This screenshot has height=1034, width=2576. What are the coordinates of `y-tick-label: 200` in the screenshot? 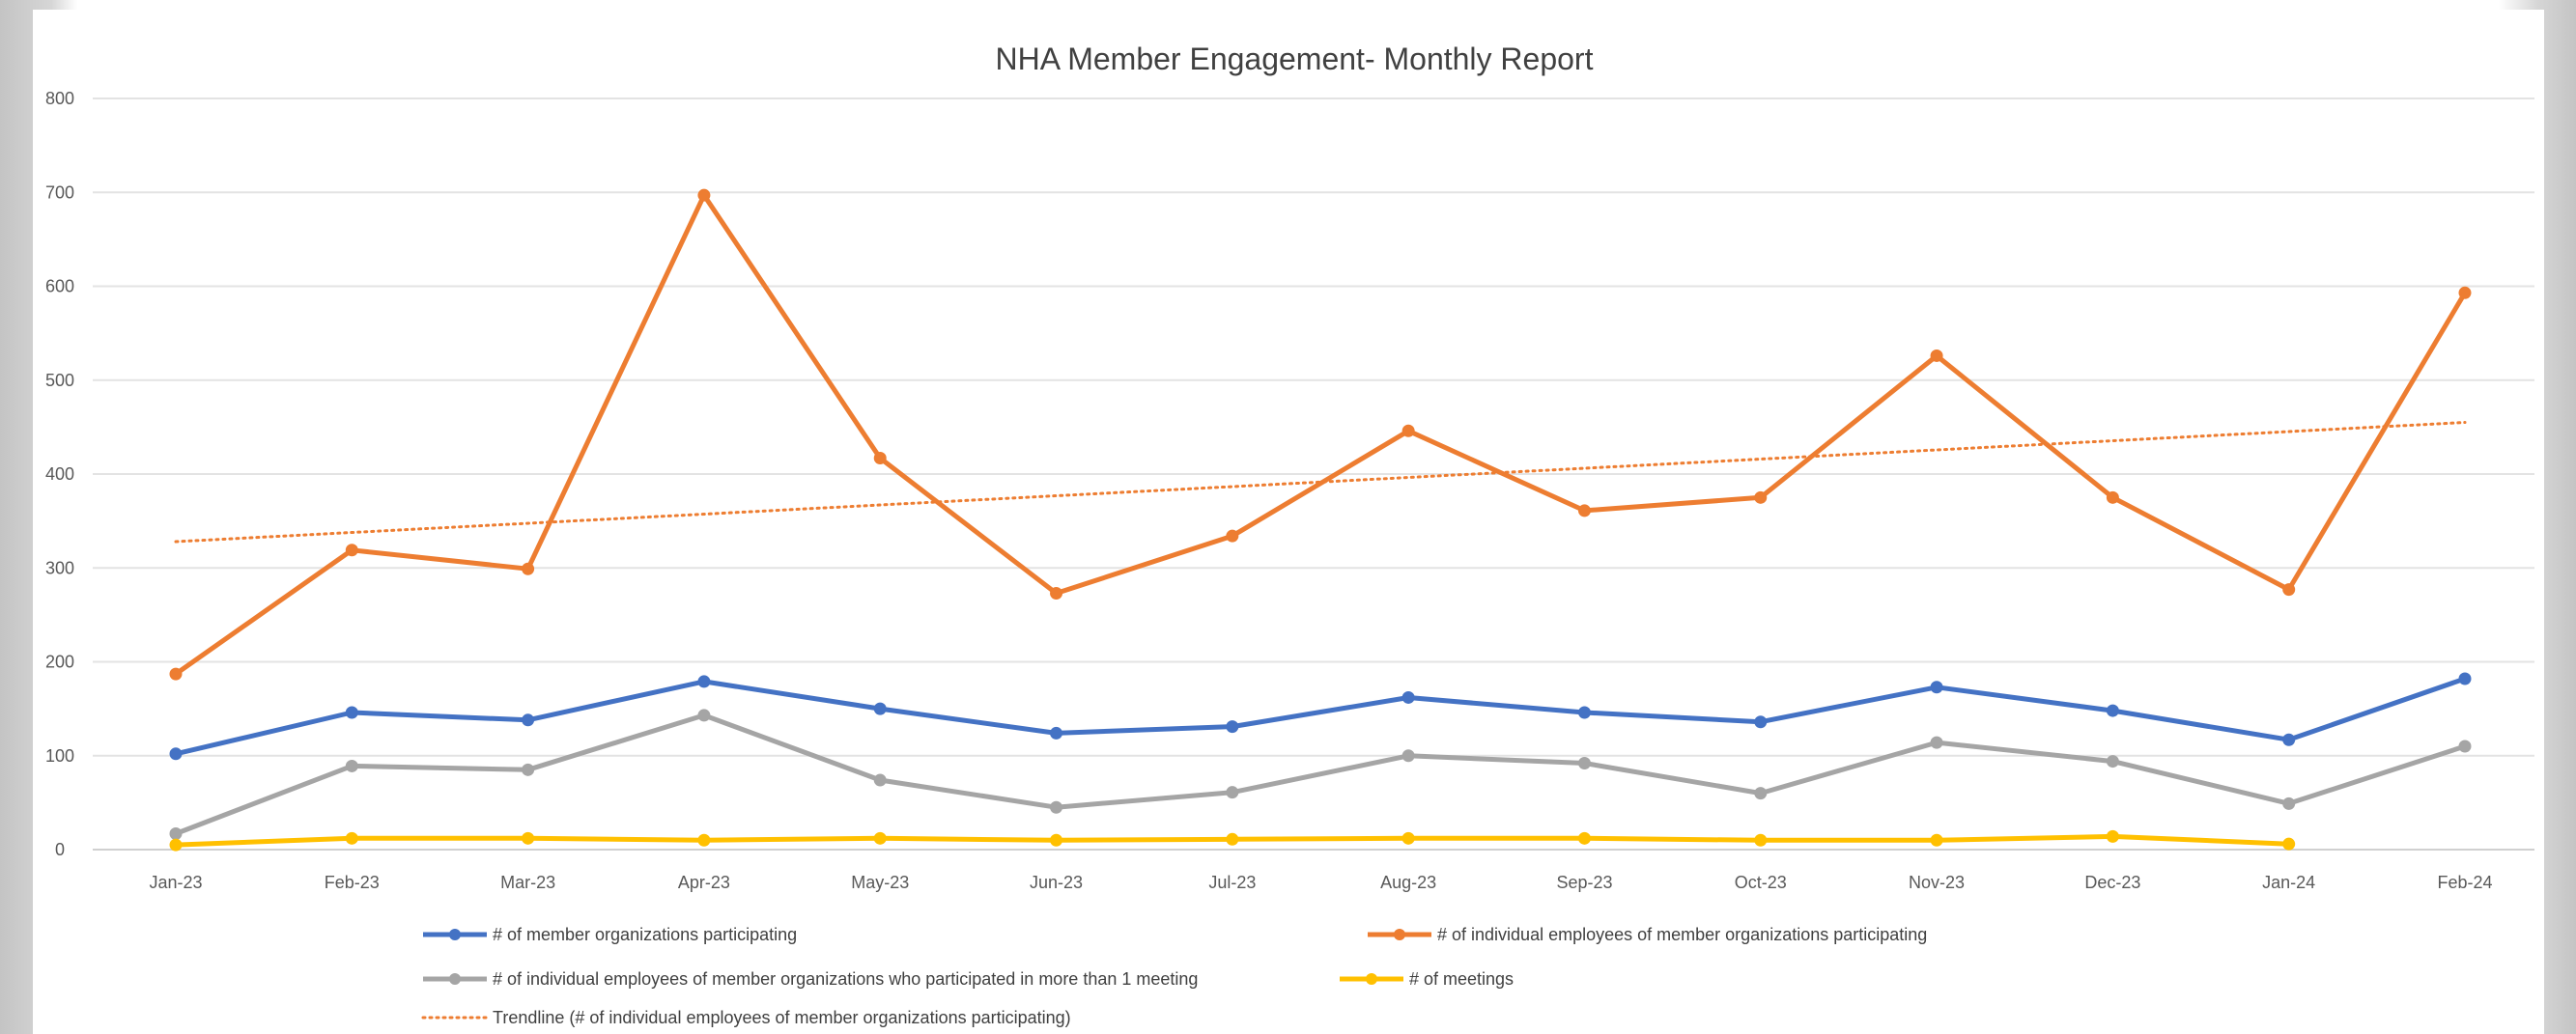 It's located at (59, 663).